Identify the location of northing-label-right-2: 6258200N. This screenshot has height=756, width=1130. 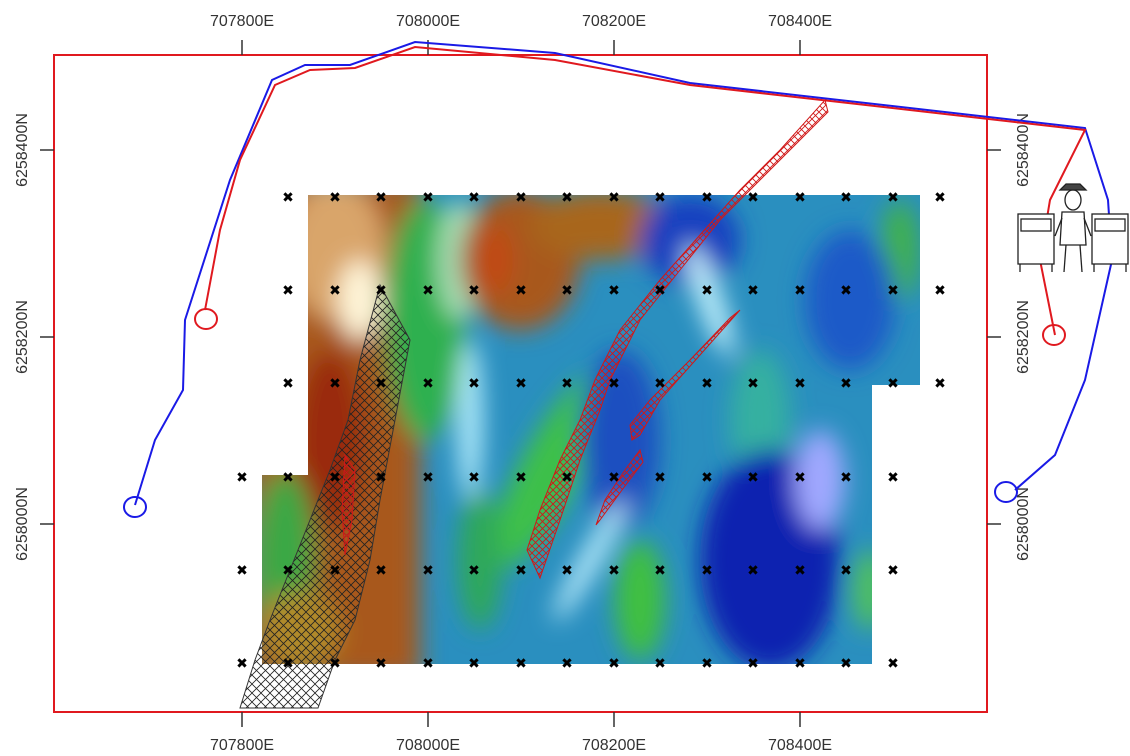
(1023, 337).